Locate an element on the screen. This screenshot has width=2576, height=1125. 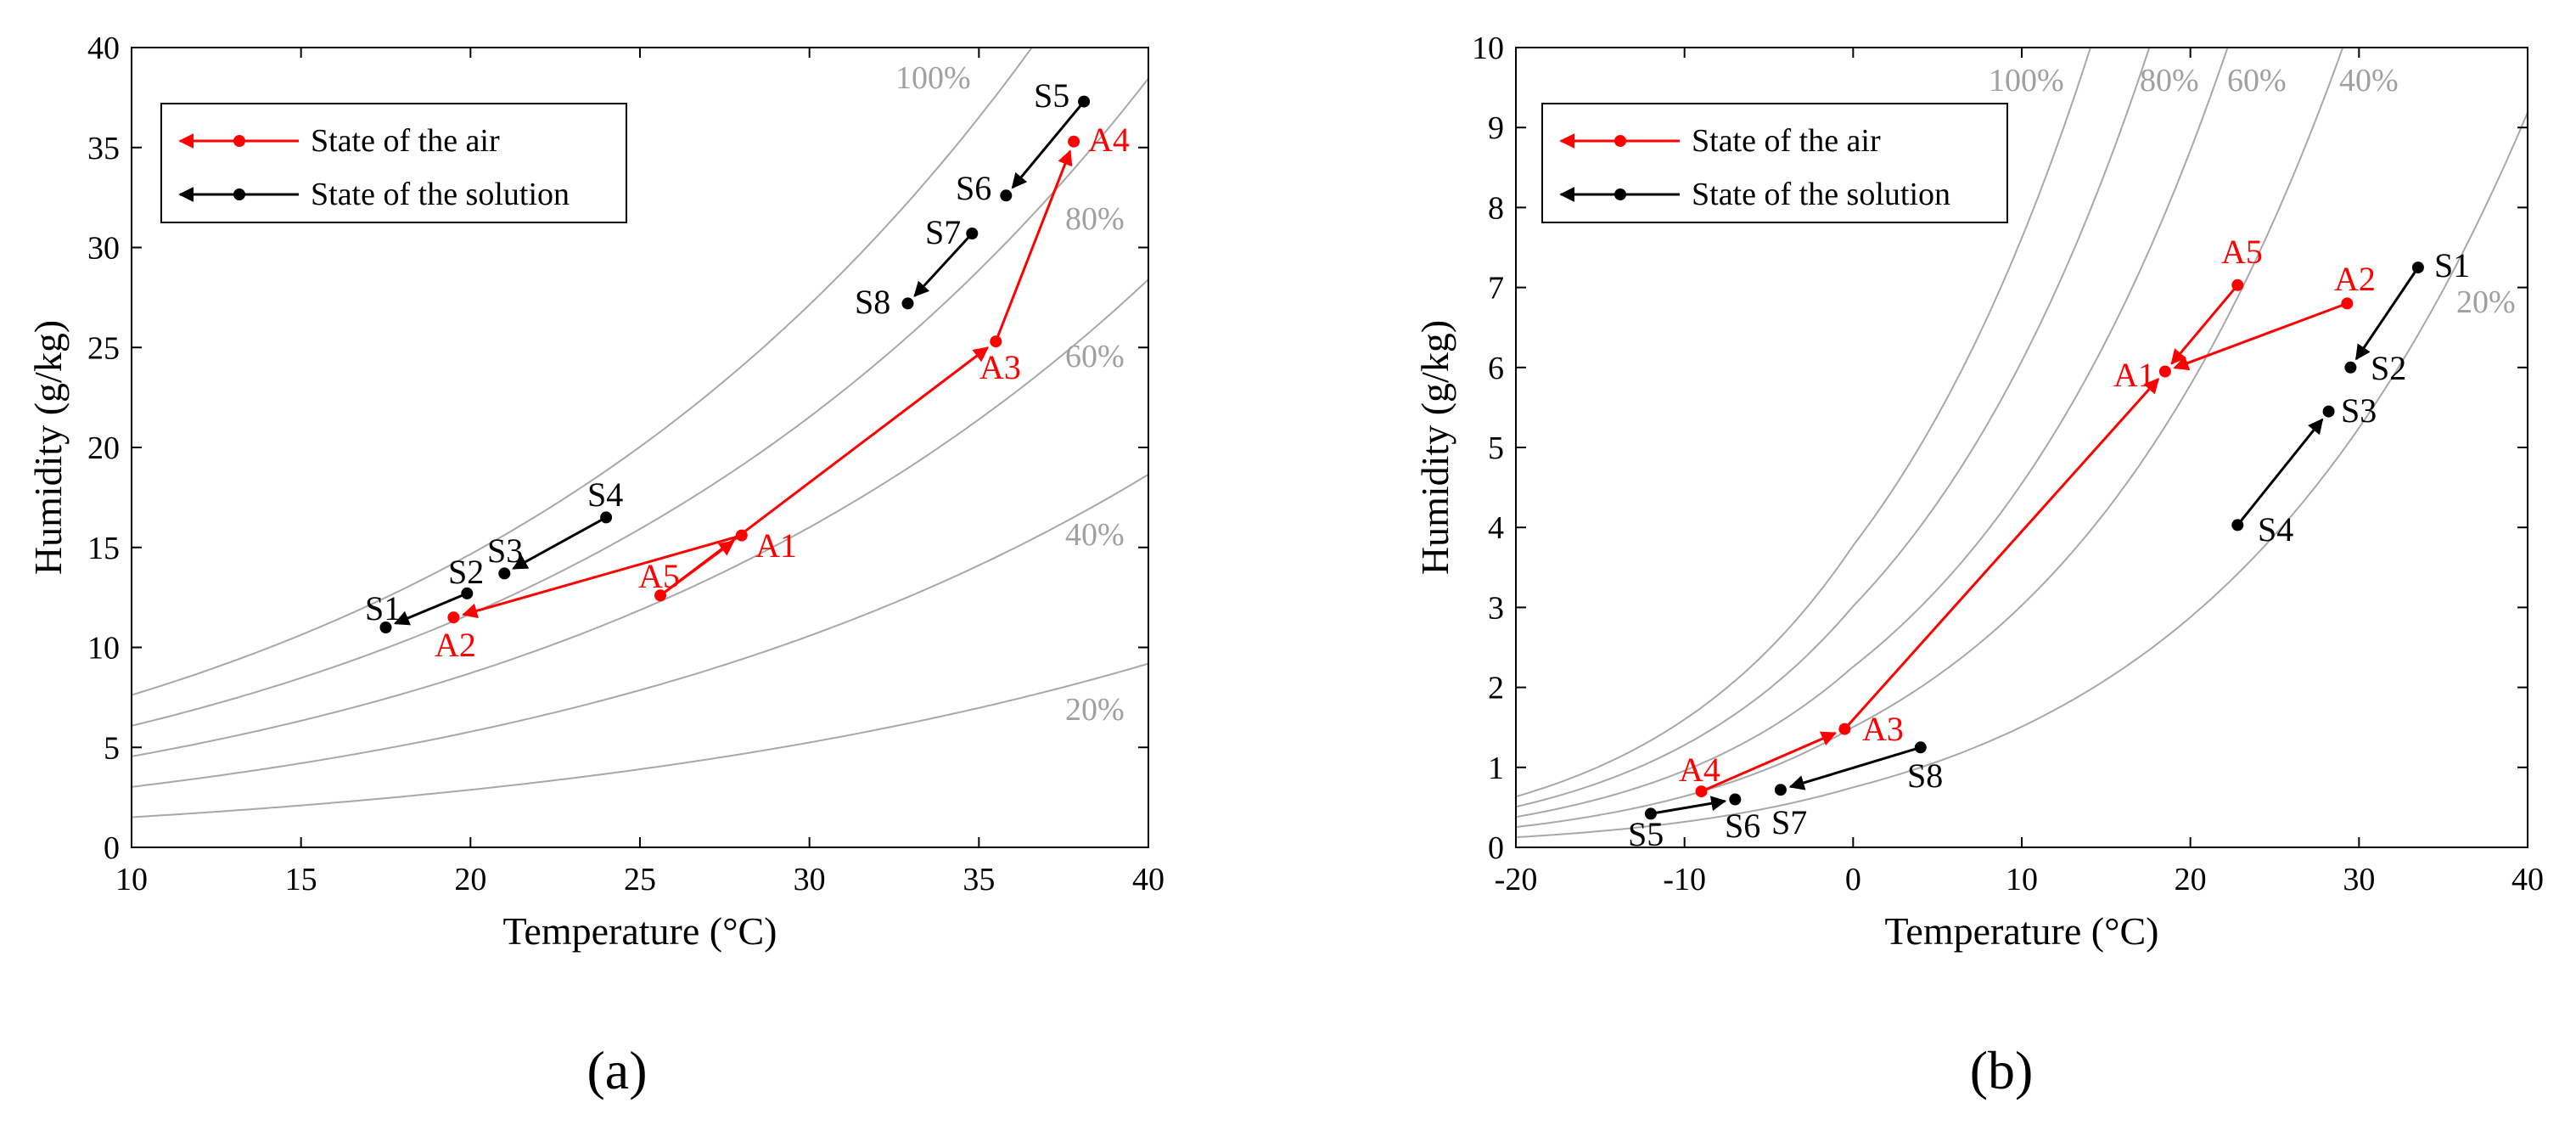
chart-a-y-axis-label: Humidity (g/kg) is located at coordinates (48, 447).